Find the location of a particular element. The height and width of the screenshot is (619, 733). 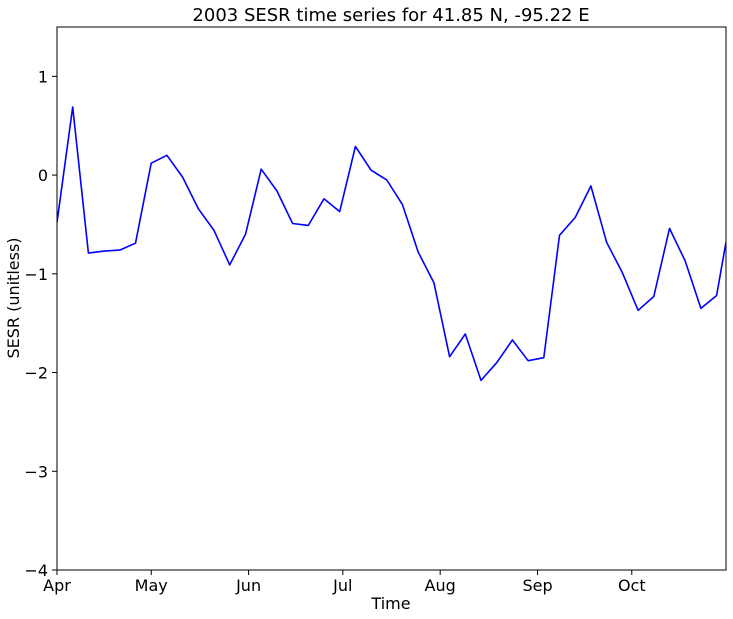

y-axis: 1 0 −1 −2 −3 −4 is located at coordinates (40, 323).